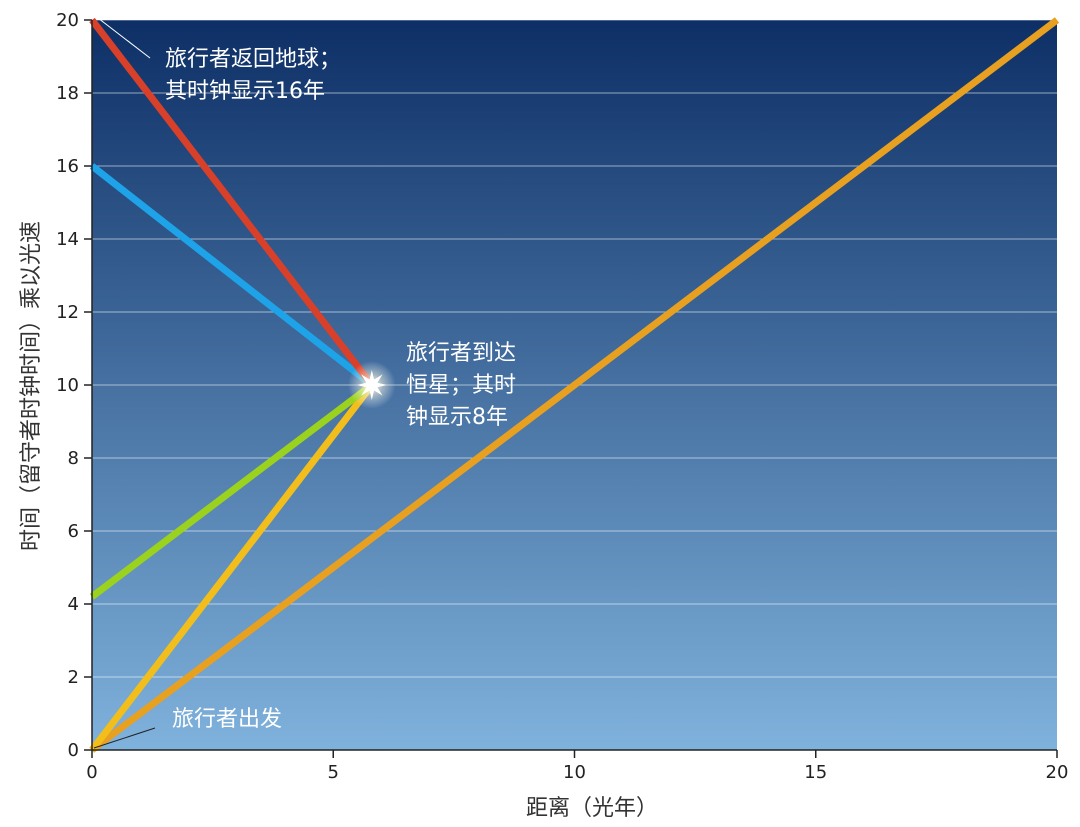 This screenshot has height=827, width=1080. Describe the element at coordinates (815, 772) in the screenshot. I see `x-tick-label: 15` at that location.